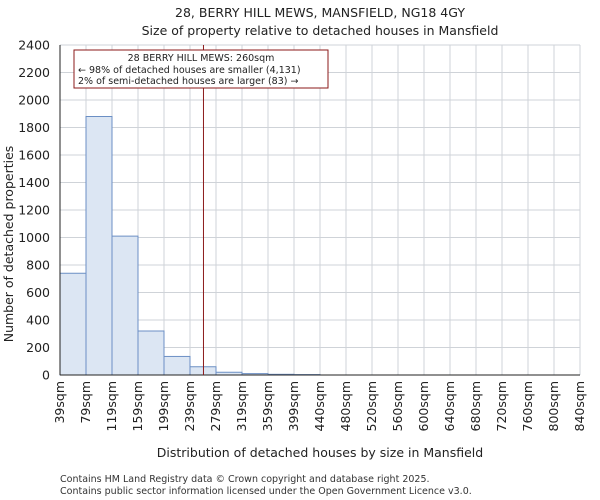 Image resolution: width=600 pixels, height=500 pixels. Describe the element at coordinates (34, 237) in the screenshot. I see `y-tick-1000: 1000` at that location.